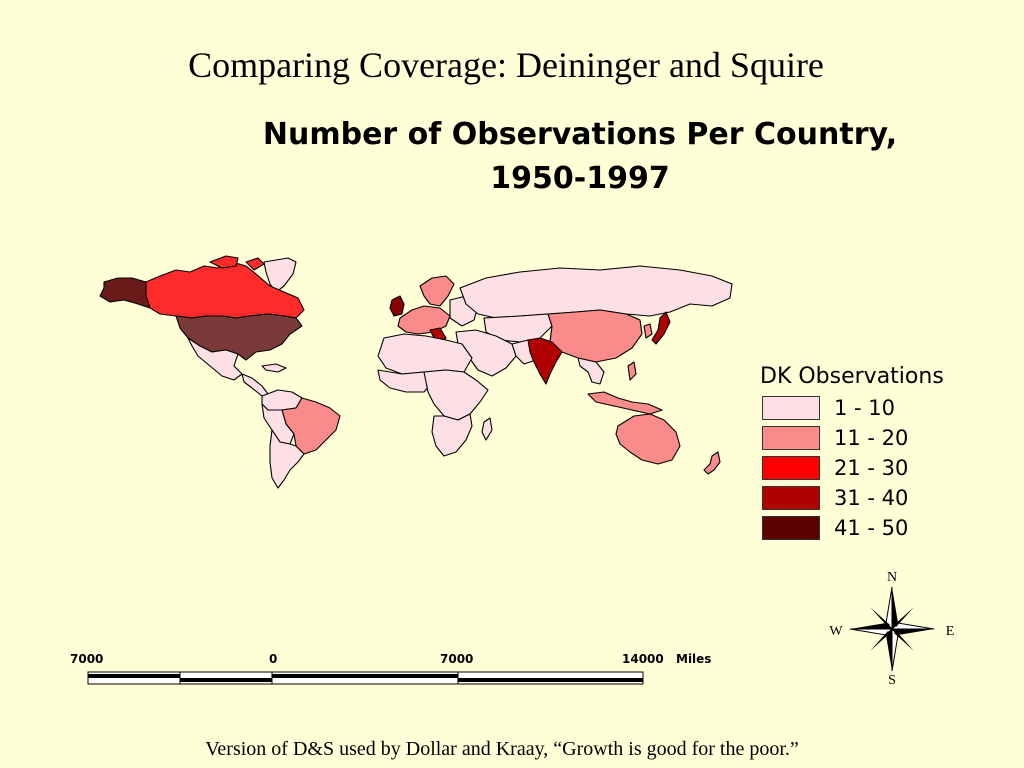 The width and height of the screenshot is (1024, 768). What do you see at coordinates (456, 395) in the screenshot?
I see `country-central-east-africa` at bounding box center [456, 395].